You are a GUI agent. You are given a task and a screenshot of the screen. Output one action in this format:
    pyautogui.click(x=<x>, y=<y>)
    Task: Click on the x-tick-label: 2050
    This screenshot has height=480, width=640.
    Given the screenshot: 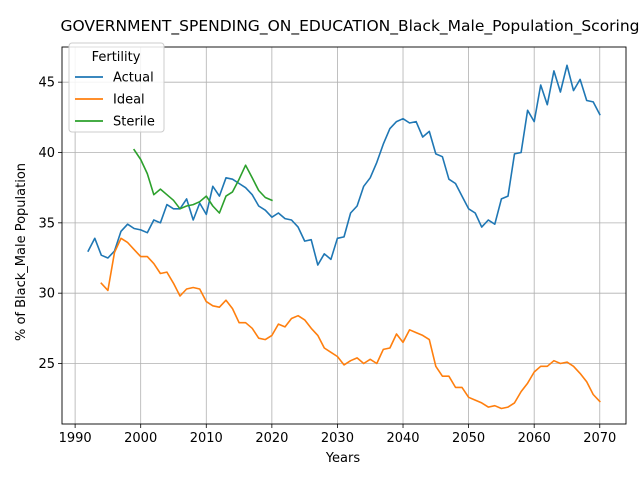 What is the action you would take?
    pyautogui.click(x=468, y=438)
    